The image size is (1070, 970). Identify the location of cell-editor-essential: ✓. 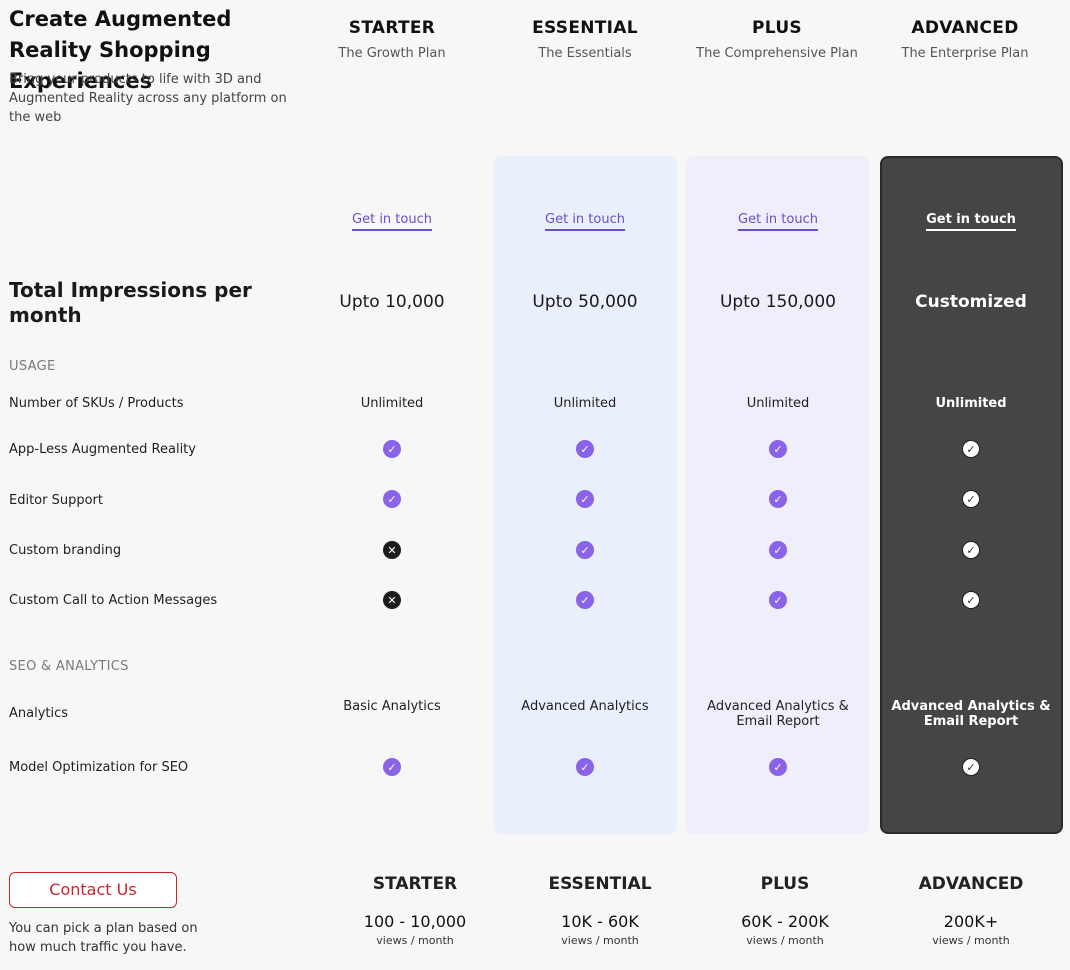
(585, 500).